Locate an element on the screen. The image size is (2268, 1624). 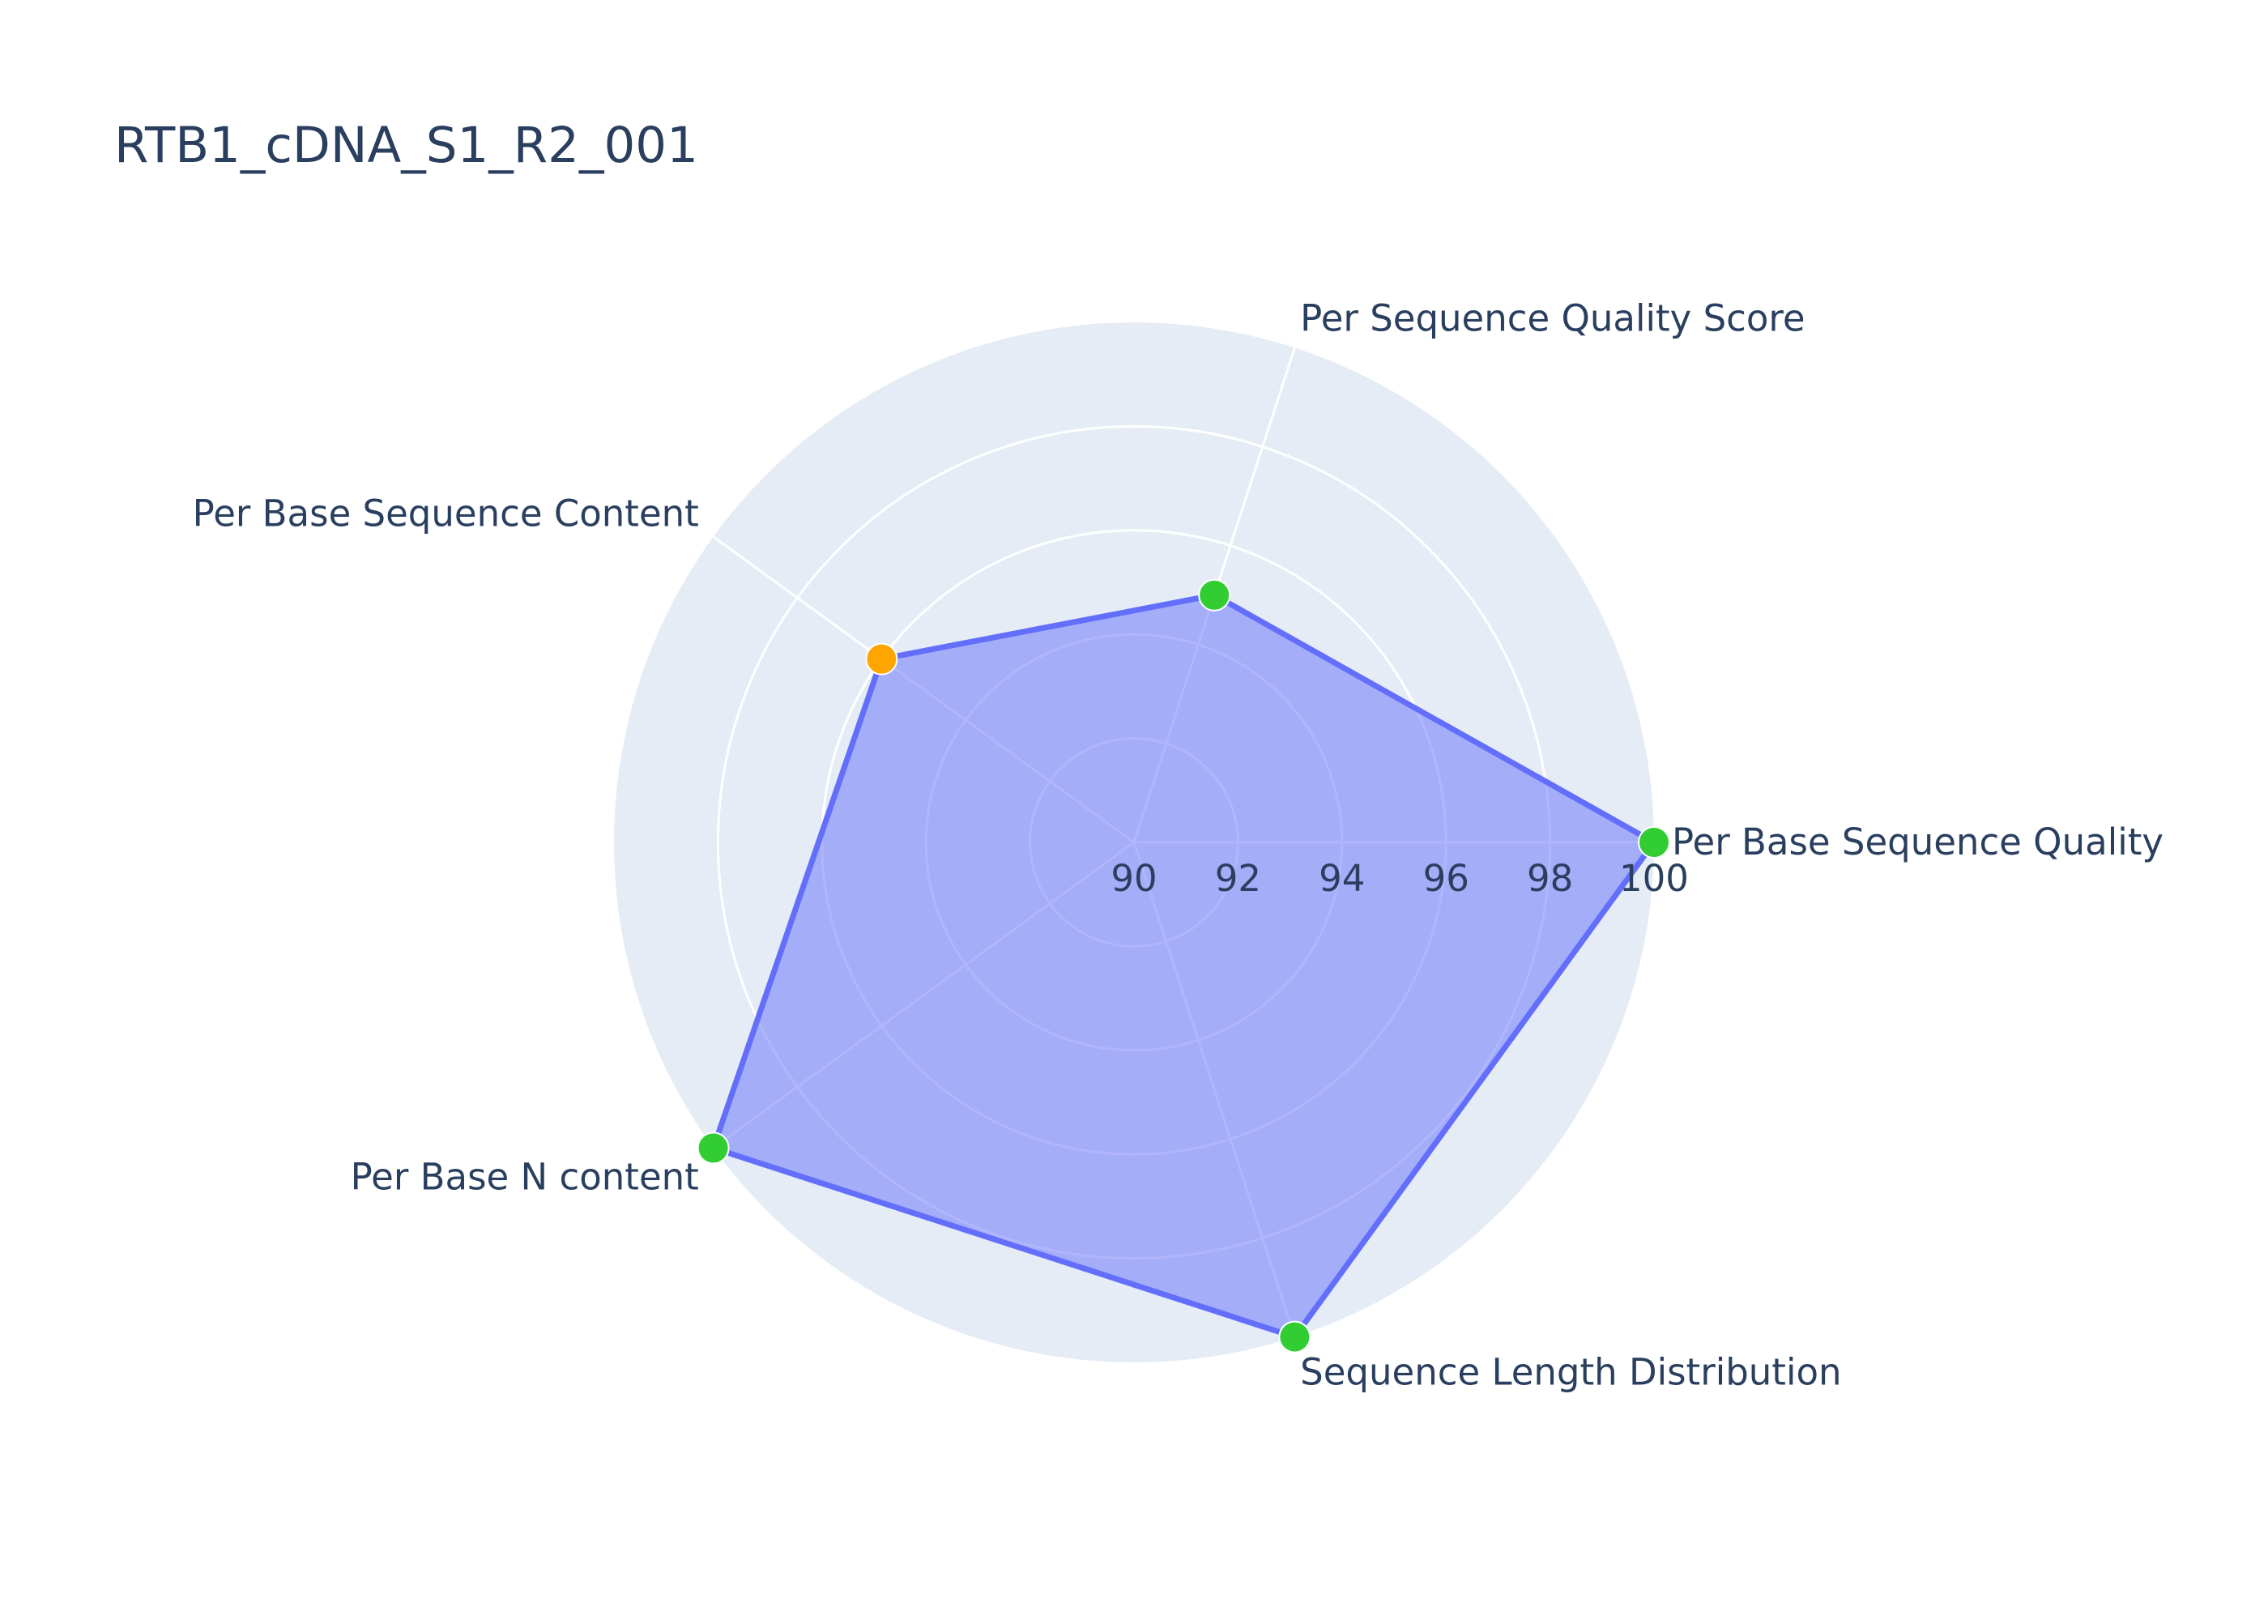
axis-label-per-base-n-content: Per Base N content is located at coordinates (525, 1176).